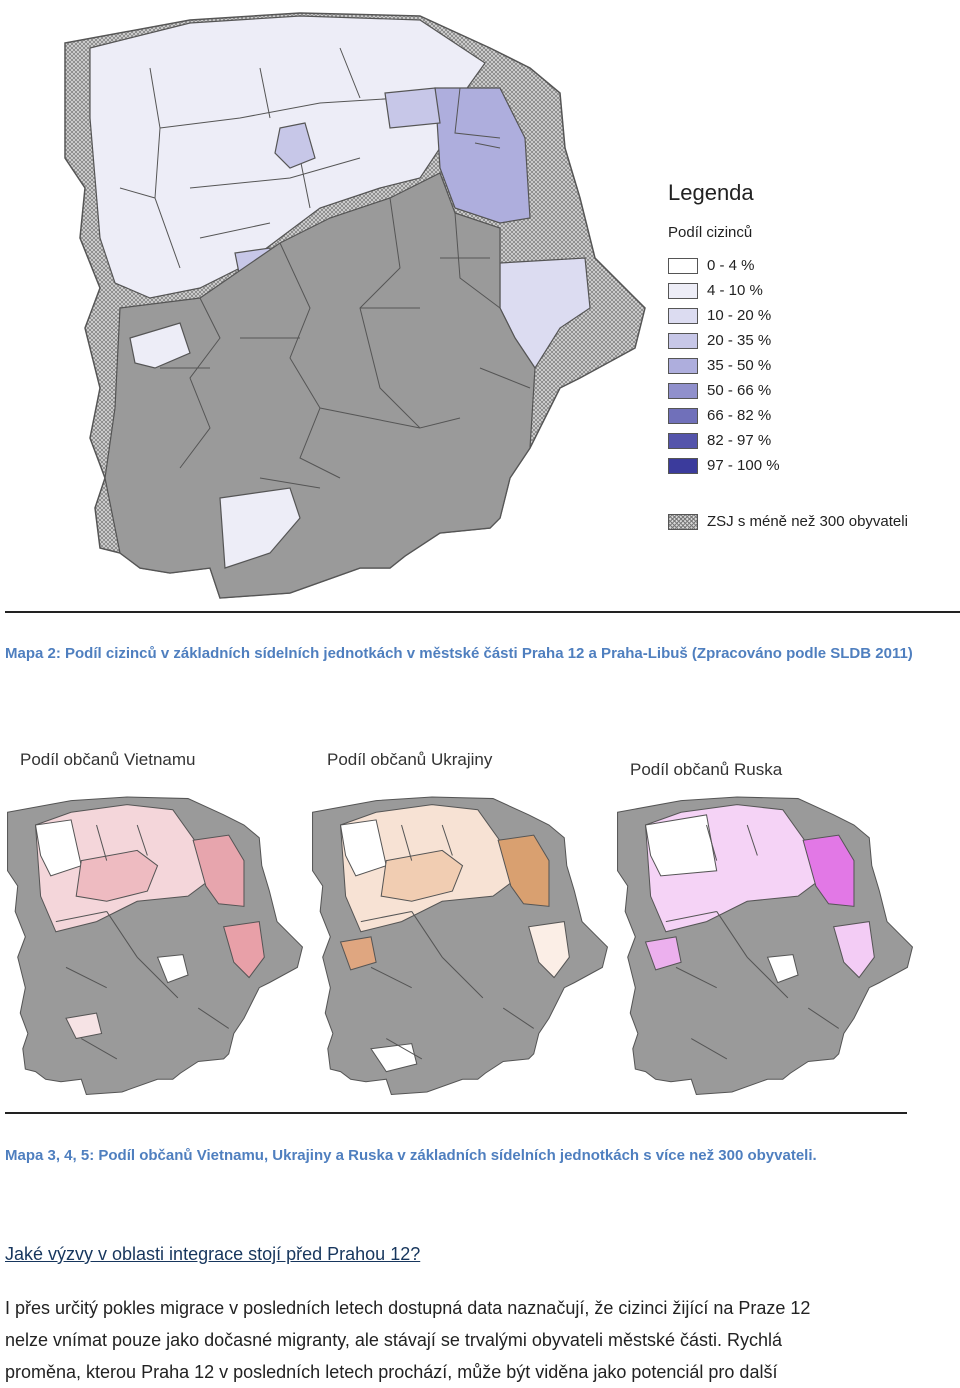  I want to click on region-northeast, so click(482, 155).